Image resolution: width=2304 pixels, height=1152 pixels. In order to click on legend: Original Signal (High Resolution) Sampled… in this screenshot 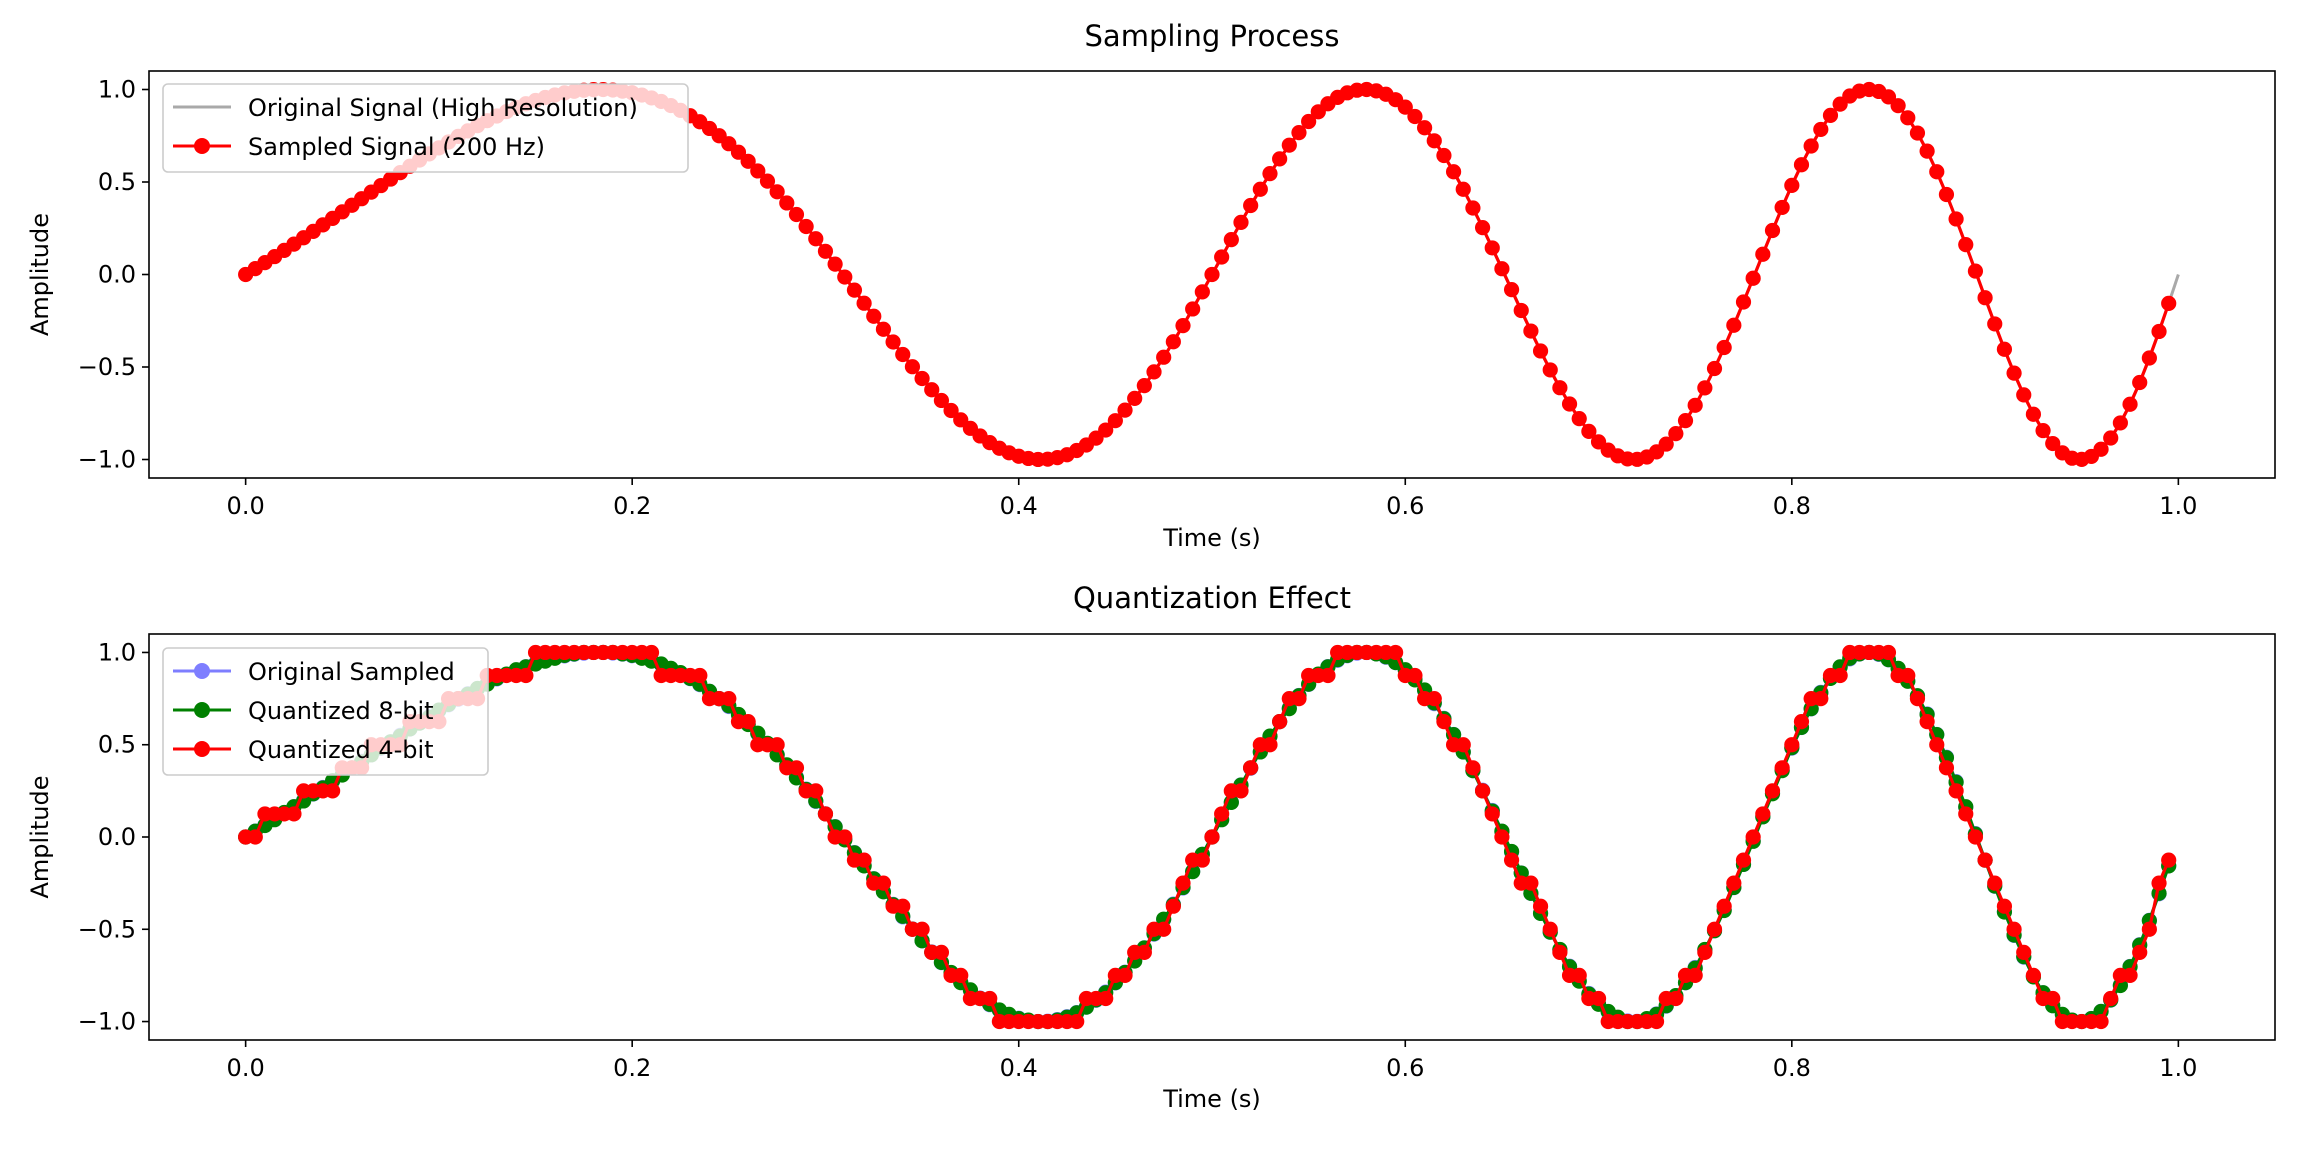, I will do `click(425, 128)`.